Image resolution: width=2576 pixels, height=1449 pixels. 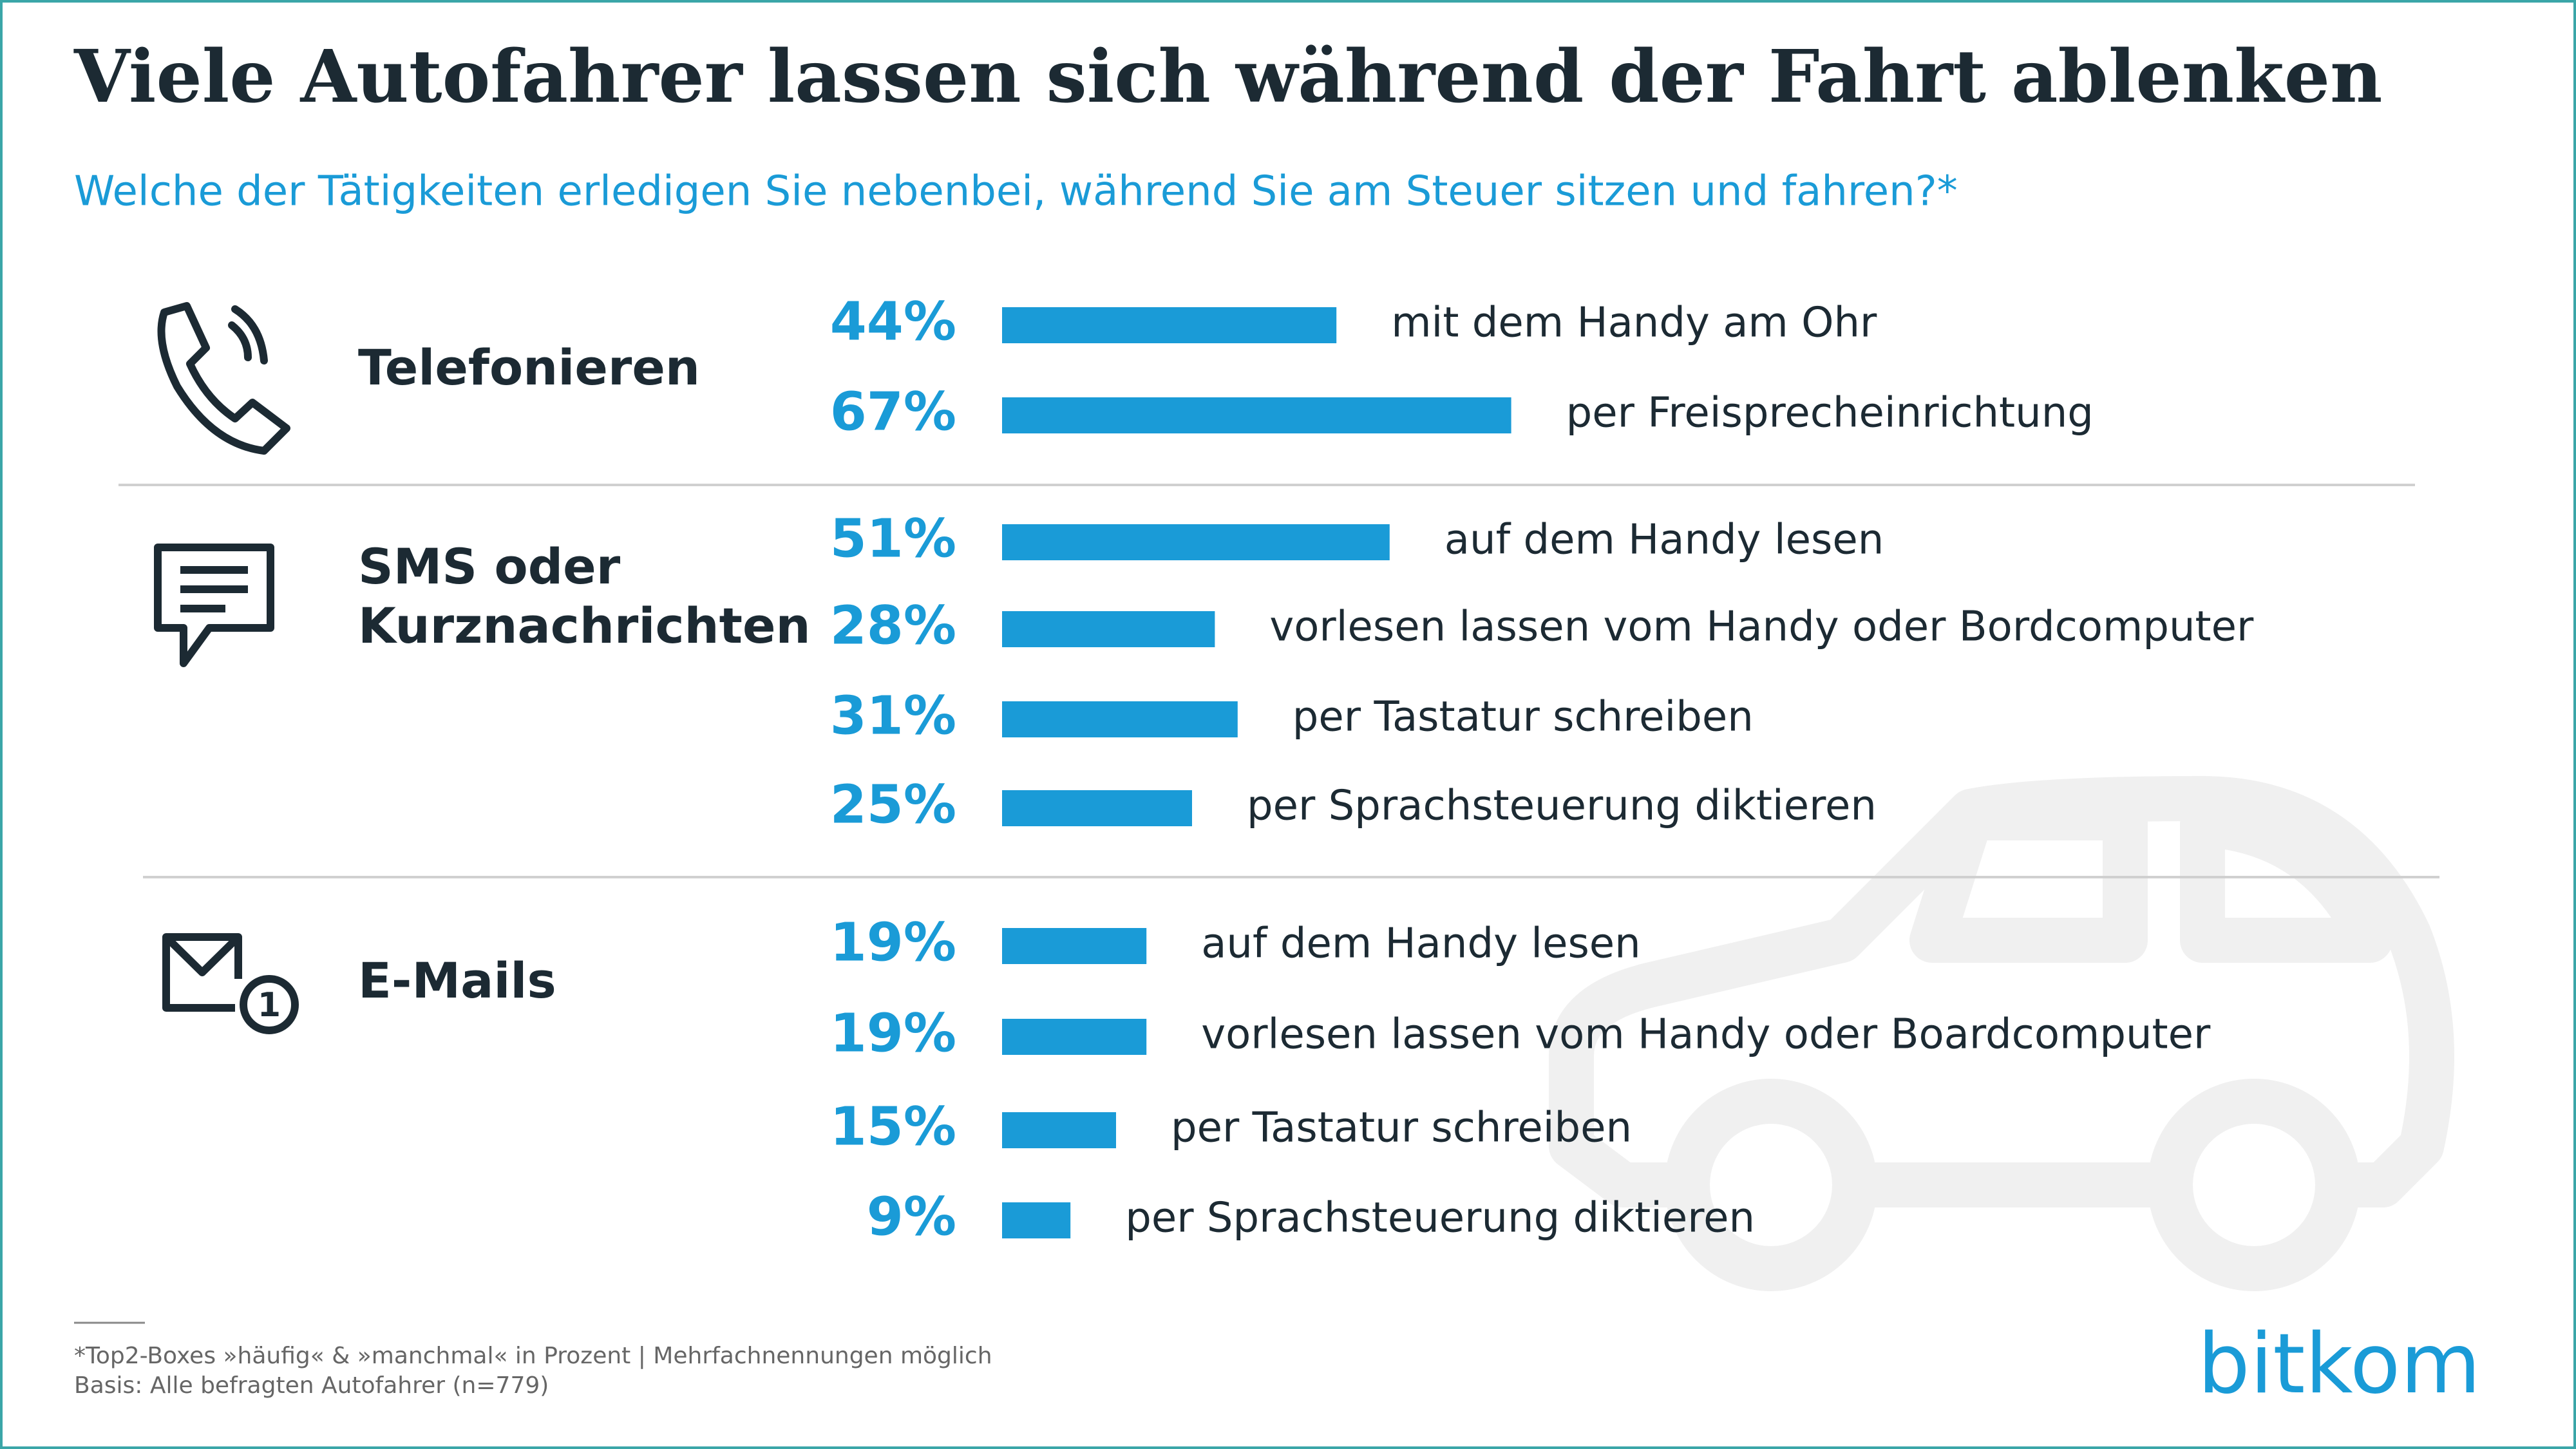 I want to click on logo: bitkom, so click(x=2339, y=1364).